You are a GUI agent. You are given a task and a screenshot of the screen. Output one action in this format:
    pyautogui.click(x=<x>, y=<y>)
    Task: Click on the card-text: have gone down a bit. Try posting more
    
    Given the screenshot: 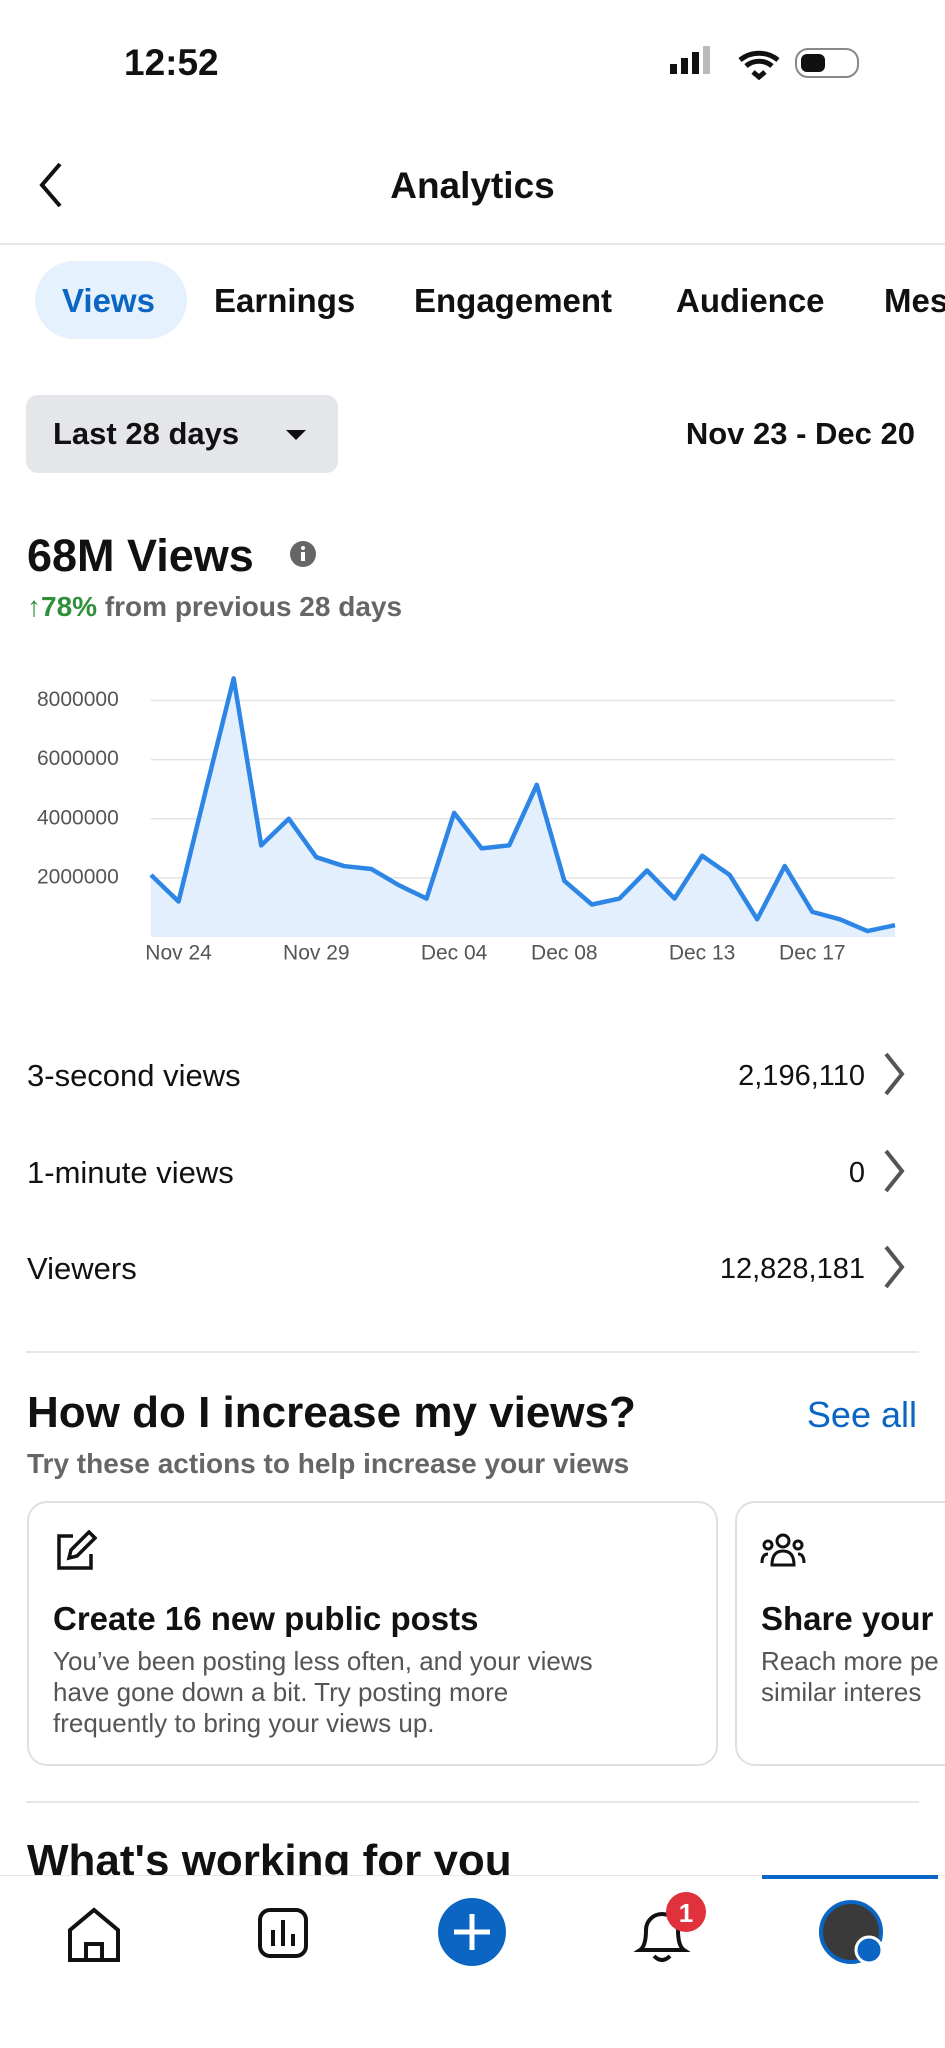 What is the action you would take?
    pyautogui.click(x=281, y=1692)
    